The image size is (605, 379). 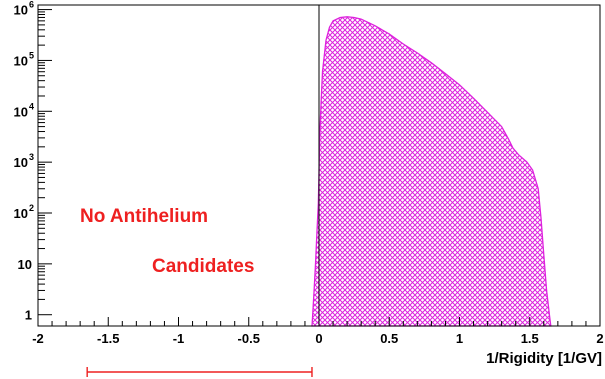 What do you see at coordinates (108, 338) in the screenshot?
I see `x-tick-label: -1.5` at bounding box center [108, 338].